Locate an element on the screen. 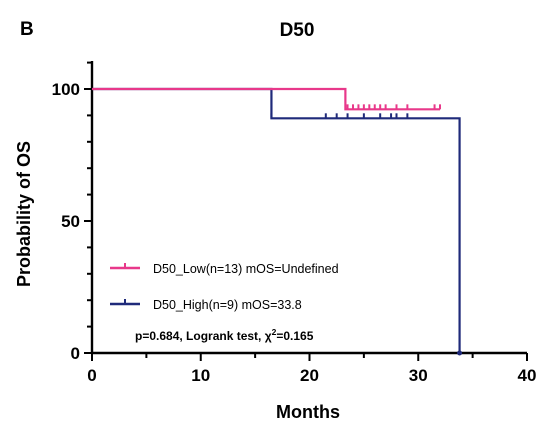  panel-label: B is located at coordinates (27, 29).